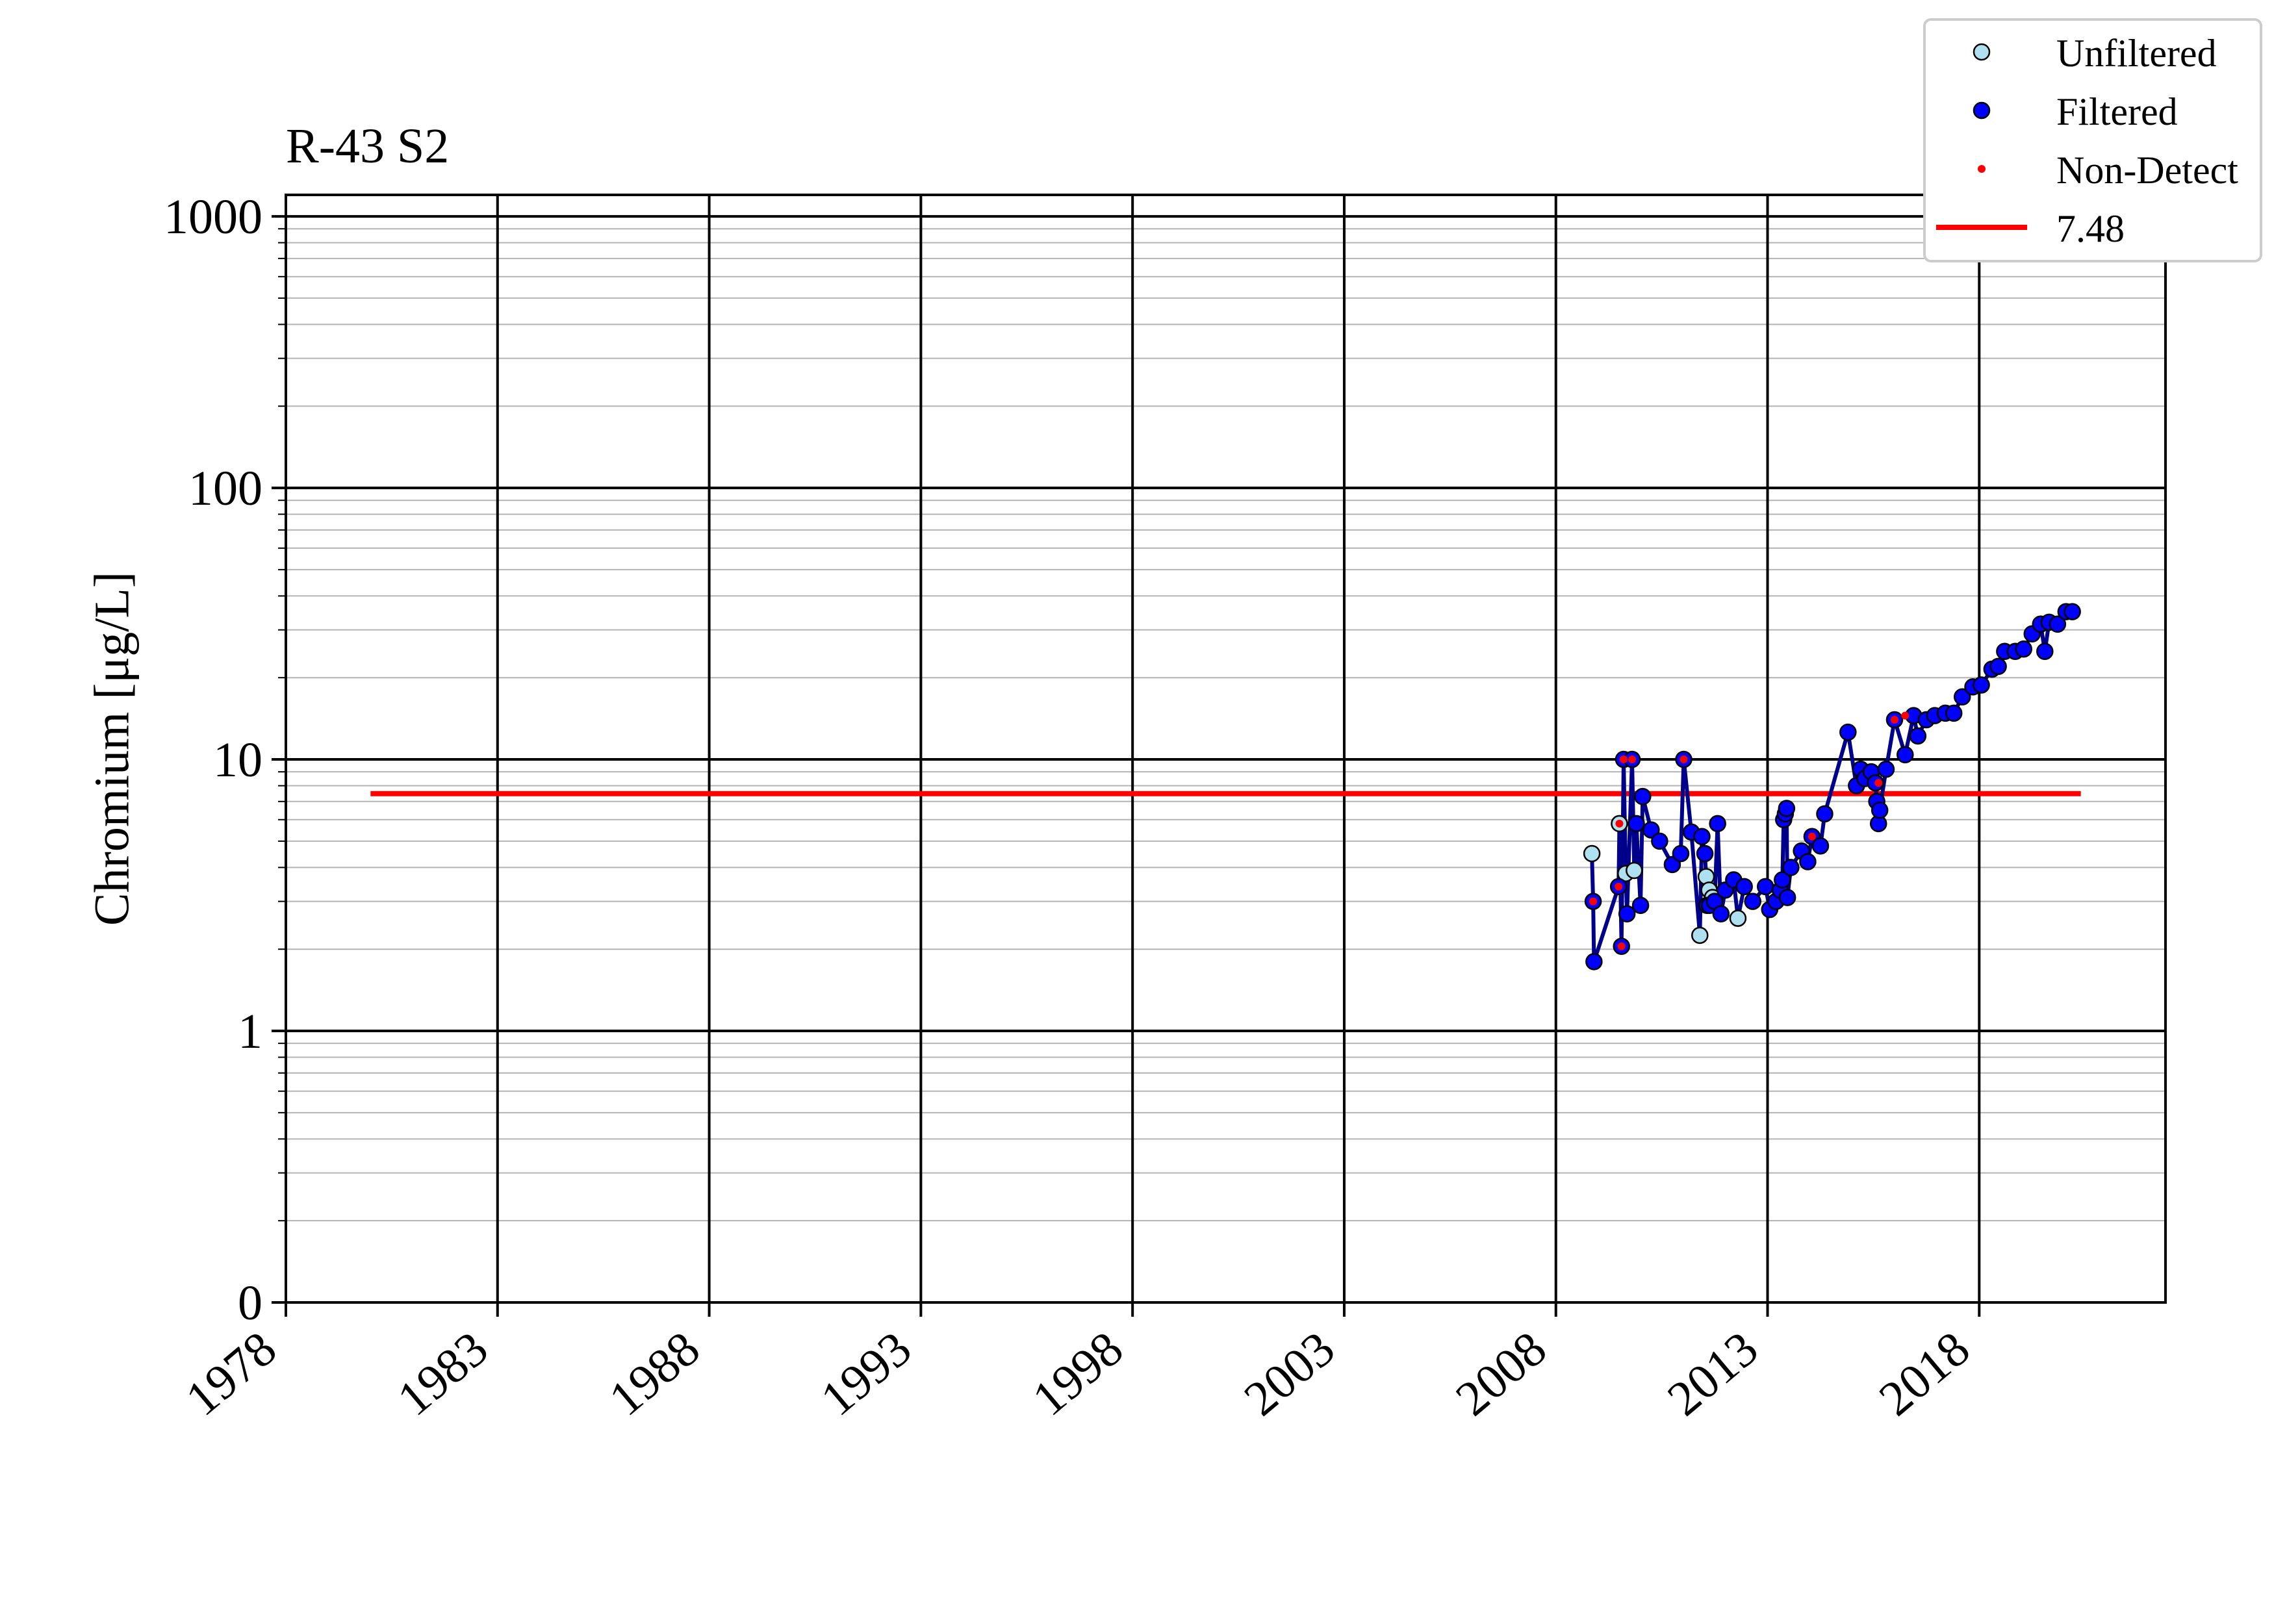 This screenshot has width=2274, height=1624. What do you see at coordinates (1832, 787) in the screenshot?
I see `marker-group` at bounding box center [1832, 787].